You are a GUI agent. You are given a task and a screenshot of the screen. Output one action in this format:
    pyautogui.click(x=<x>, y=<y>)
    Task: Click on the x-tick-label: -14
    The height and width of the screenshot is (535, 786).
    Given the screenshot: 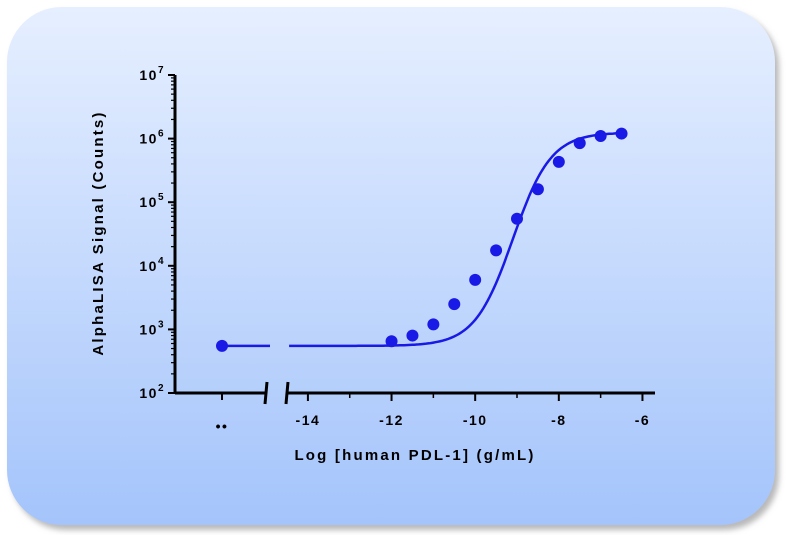 What is the action you would take?
    pyautogui.click(x=308, y=420)
    